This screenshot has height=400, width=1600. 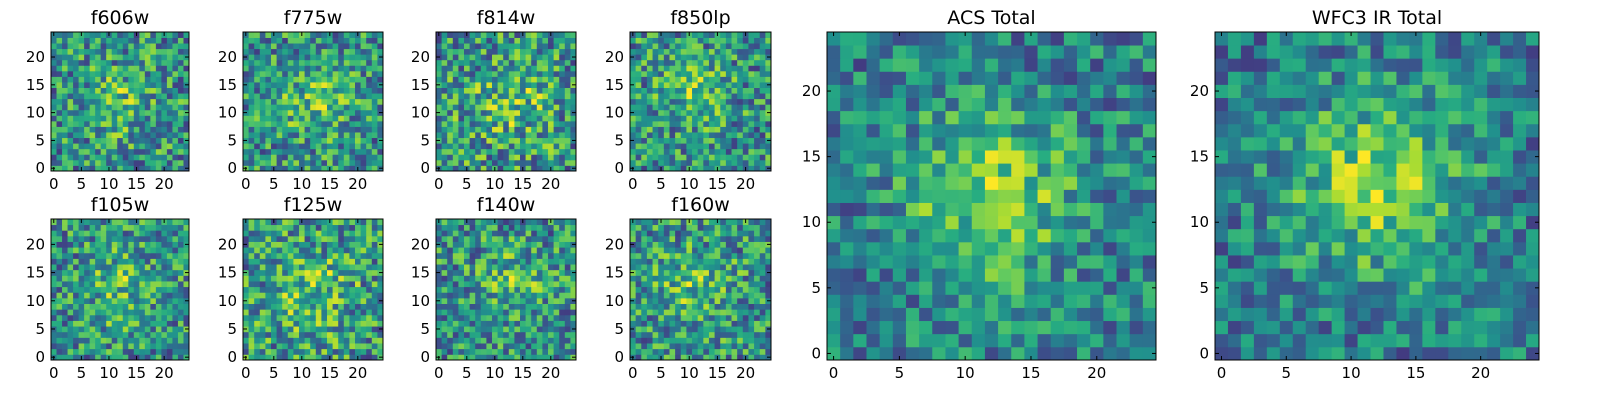 What do you see at coordinates (619, 168) in the screenshot?
I see `y-tick-label: 0` at bounding box center [619, 168].